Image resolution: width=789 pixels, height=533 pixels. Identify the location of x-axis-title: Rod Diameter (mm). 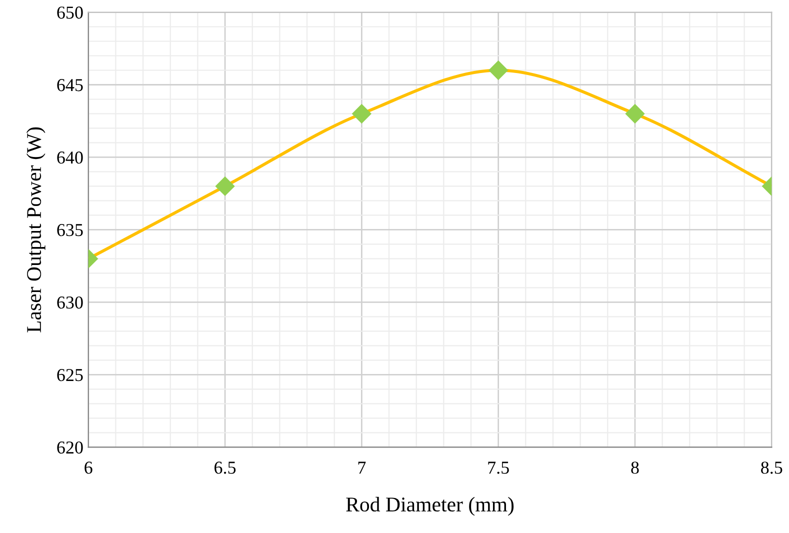
(430, 506).